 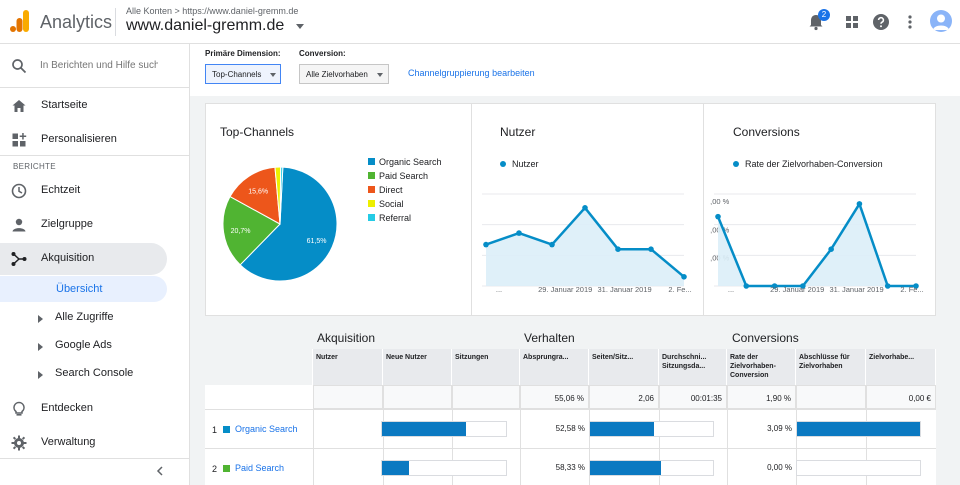 What do you see at coordinates (736, 164) in the screenshot?
I see `legend-dot` at bounding box center [736, 164].